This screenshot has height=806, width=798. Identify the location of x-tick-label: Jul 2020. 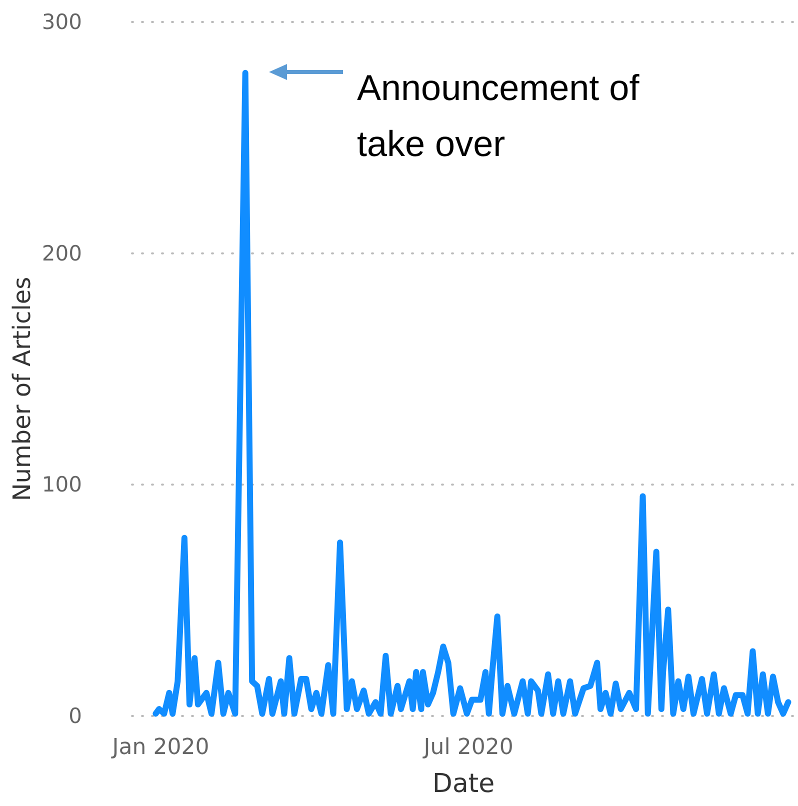
(468, 747).